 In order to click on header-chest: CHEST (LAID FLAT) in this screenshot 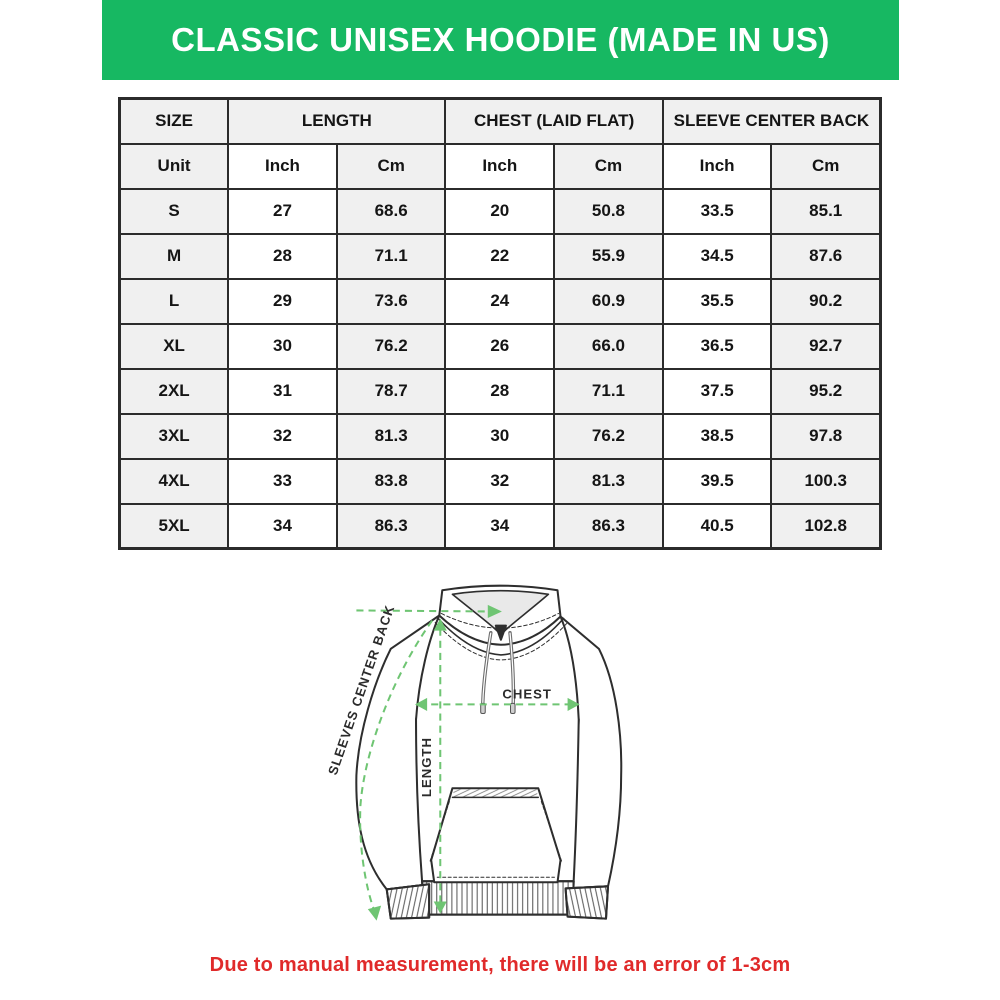, I will do `click(554, 121)`.